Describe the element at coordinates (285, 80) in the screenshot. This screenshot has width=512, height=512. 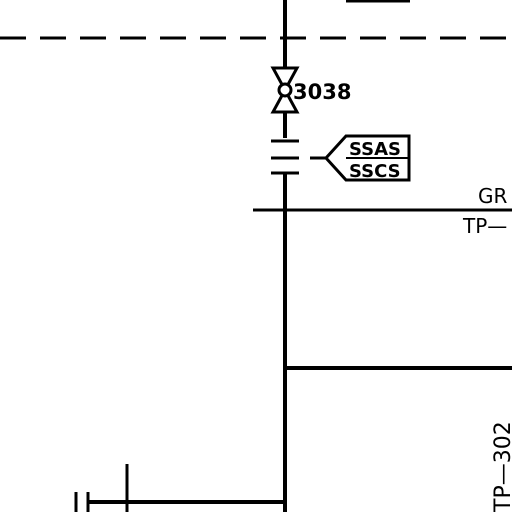
I see `valve-upper-triangle` at that location.